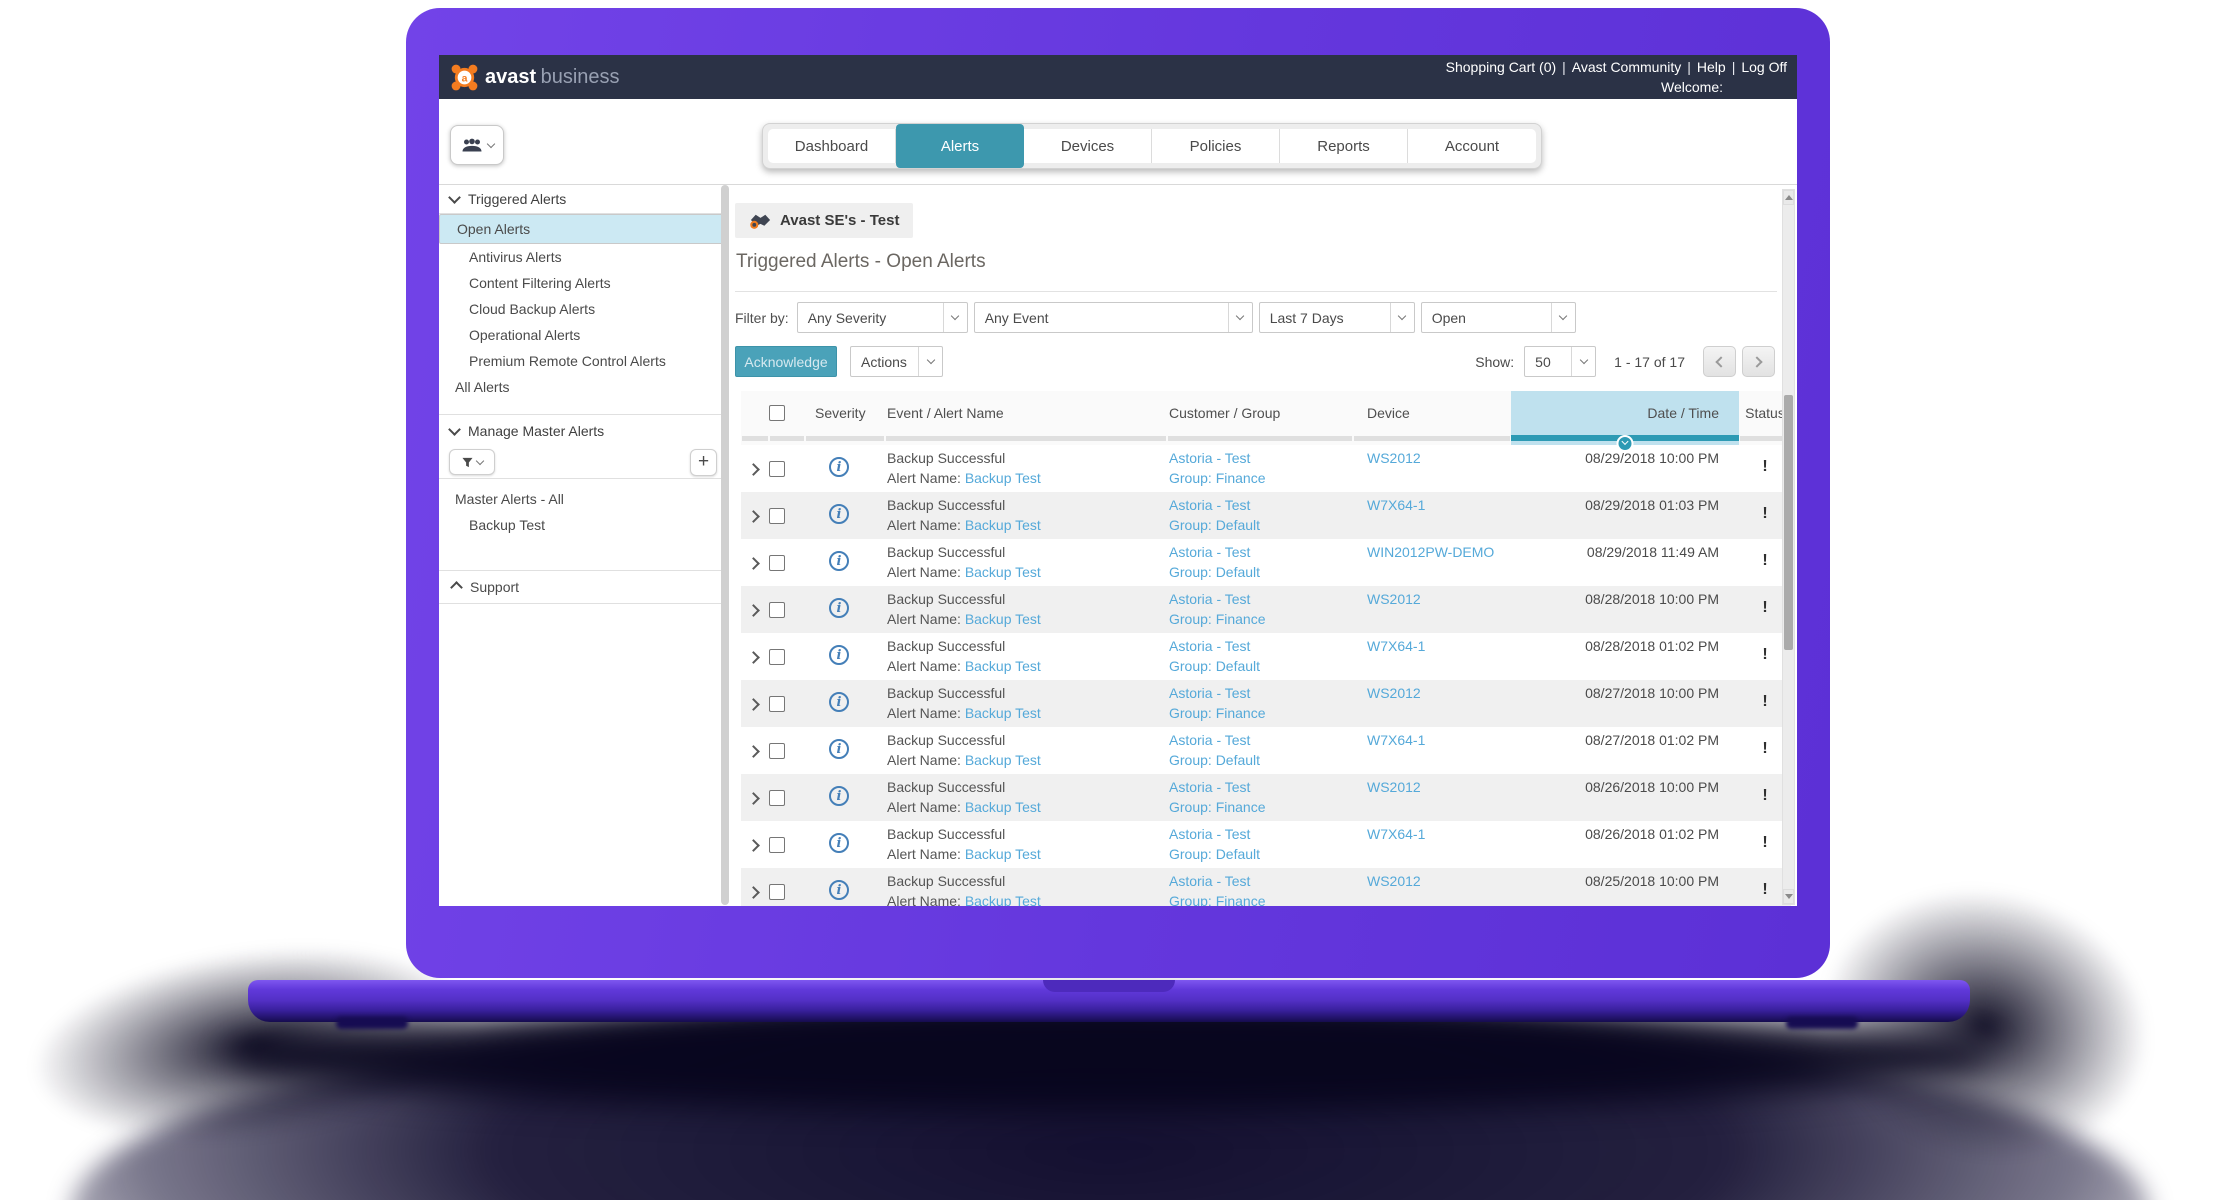 This screenshot has height=1200, width=2220. I want to click on nav-link-log-off: Log Off, so click(1764, 66).